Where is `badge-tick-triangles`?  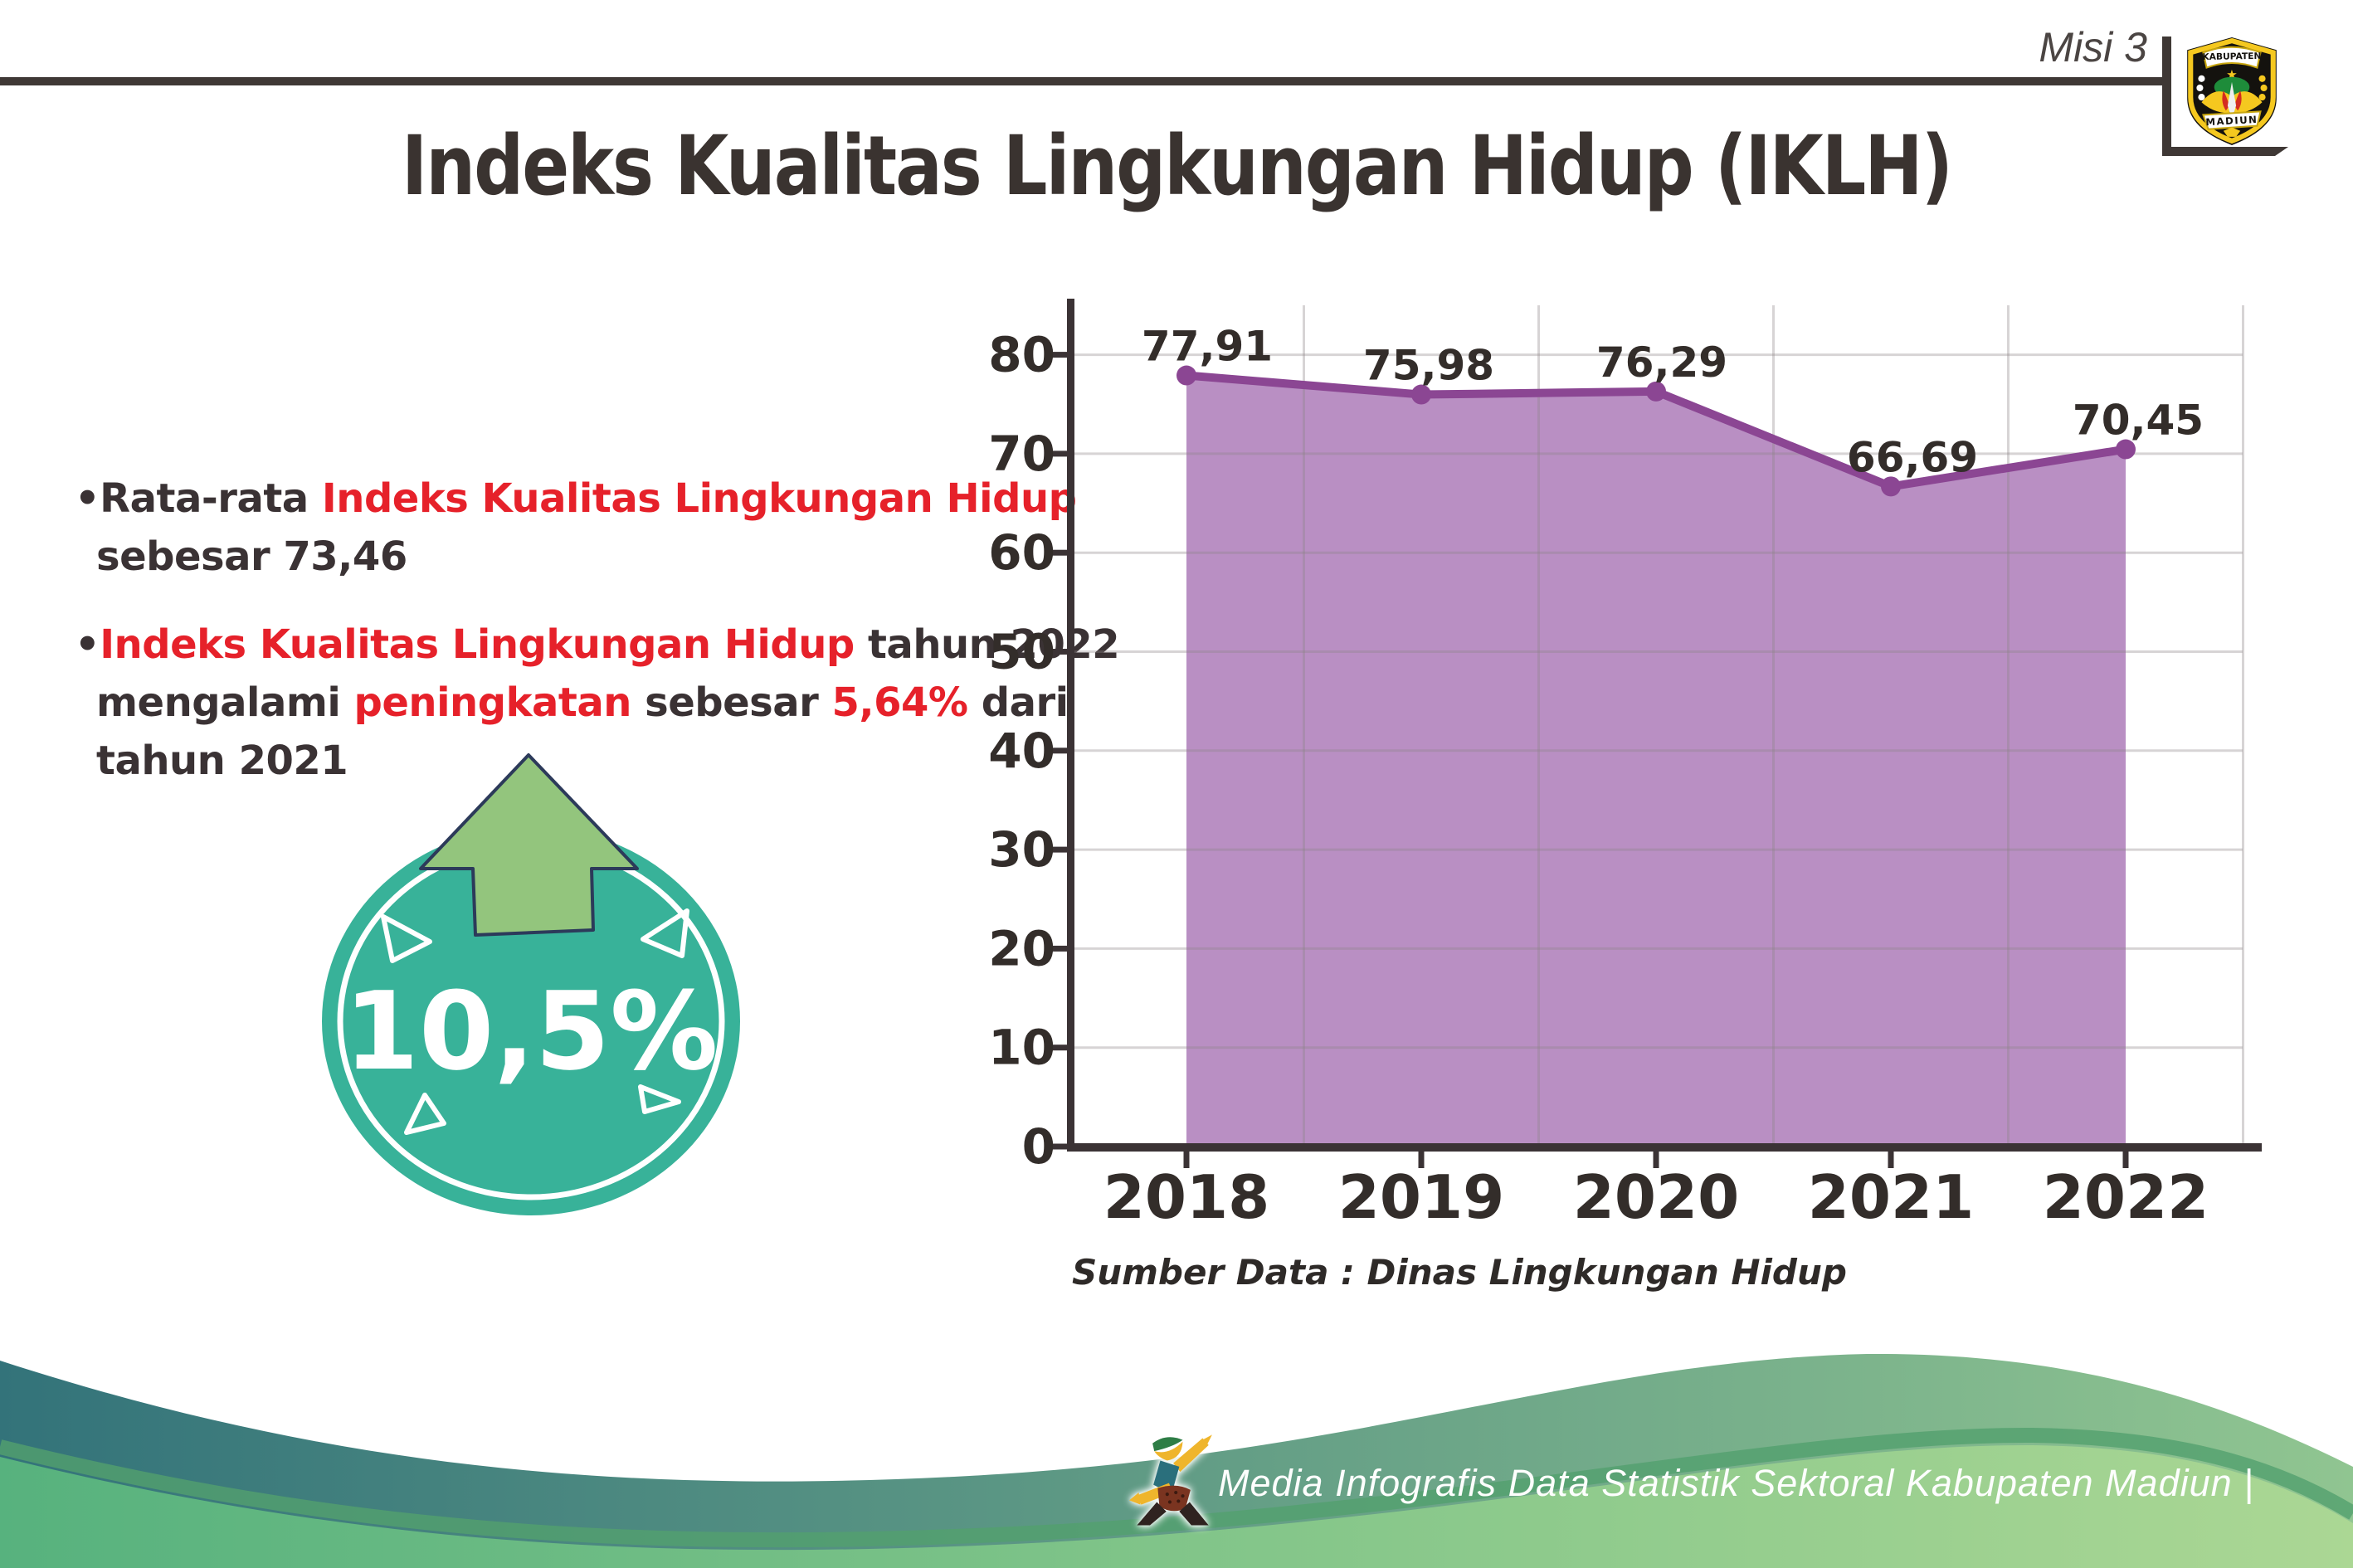 badge-tick-triangles is located at coordinates (535, 1021).